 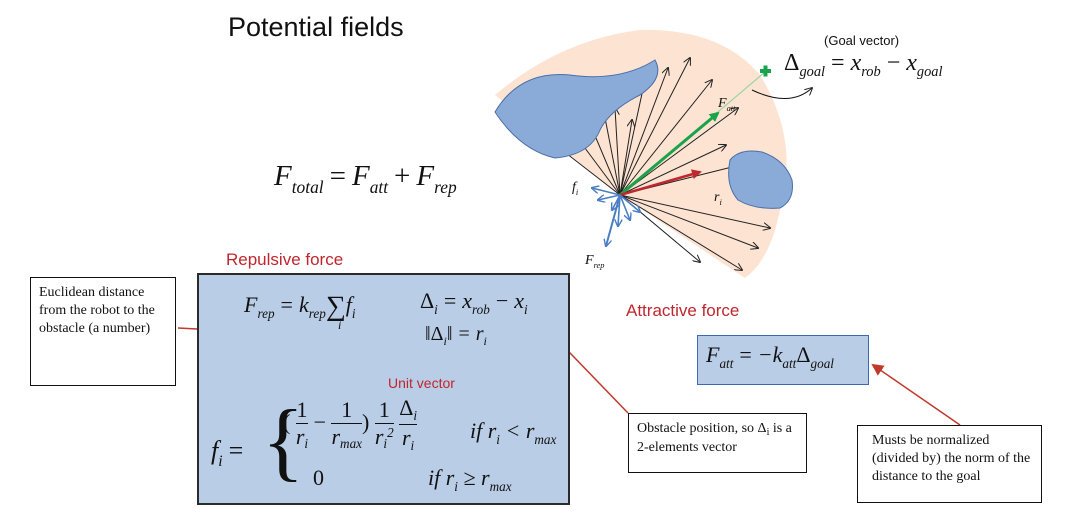 I want to click on label-f-i: fi, so click(x=575, y=188).